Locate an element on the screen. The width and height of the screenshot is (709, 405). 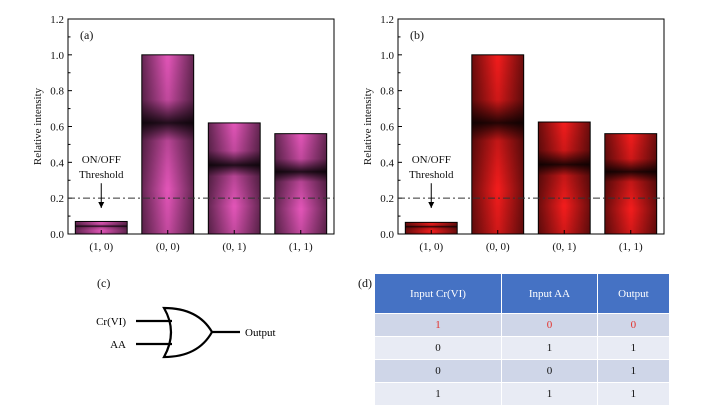
table-row: 1 0 0 is located at coordinates (522, 325).